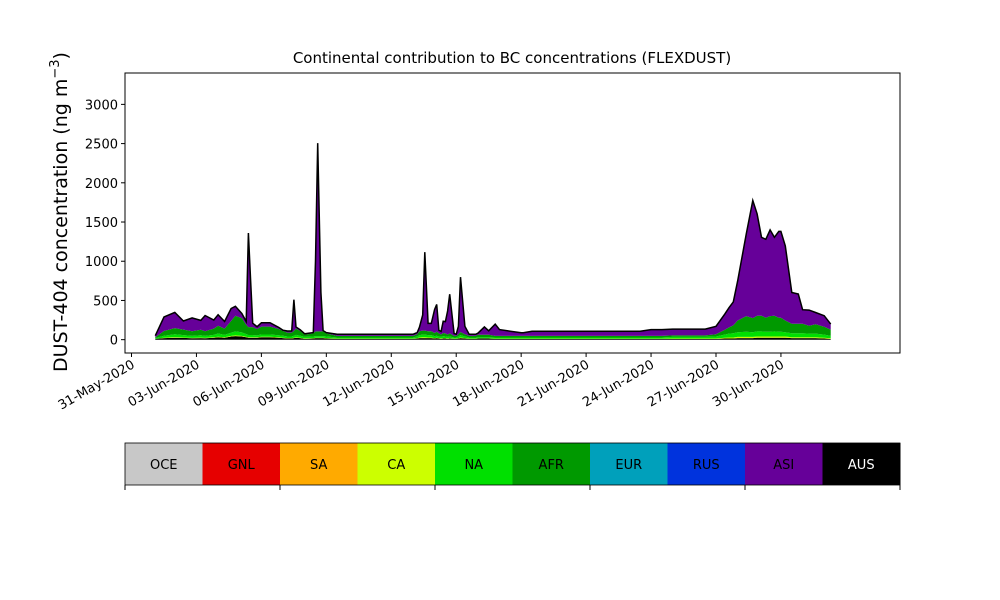 Image resolution: width=1000 pixels, height=600 pixels. I want to click on x-tick-label: 06-Jun-2020, so click(229, 383).